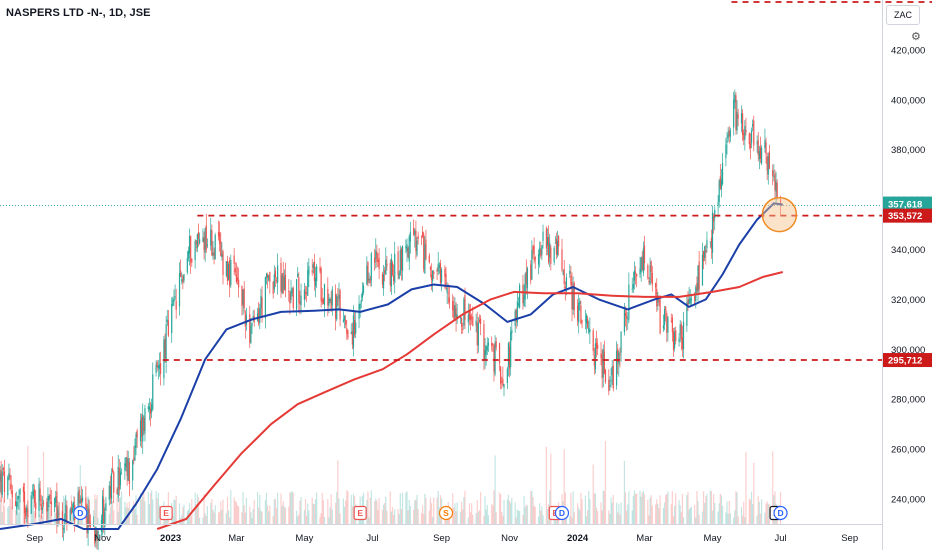 The image size is (932, 550). I want to click on currency-button: ZAC, so click(903, 15).